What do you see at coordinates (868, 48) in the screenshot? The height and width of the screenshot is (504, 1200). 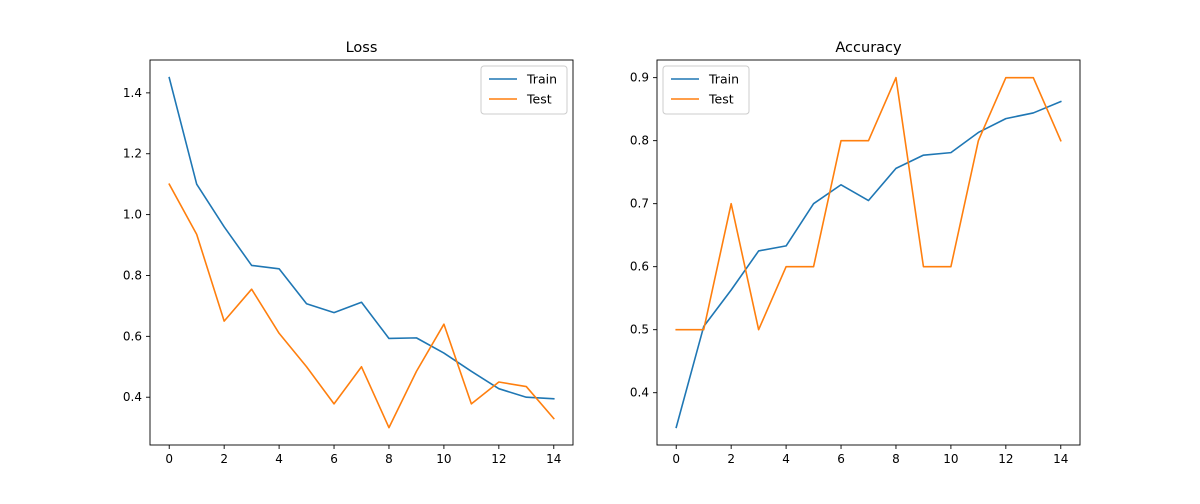 I see `chart-title: Accuracy` at bounding box center [868, 48].